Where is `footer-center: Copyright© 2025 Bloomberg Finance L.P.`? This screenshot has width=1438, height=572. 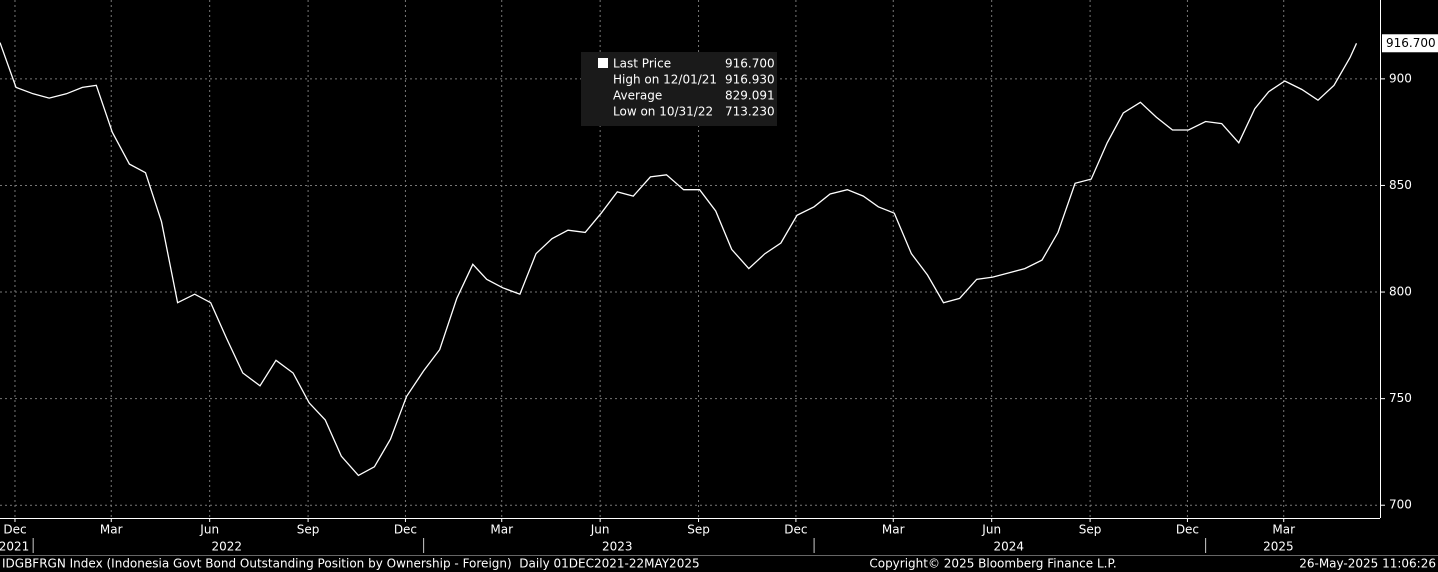 footer-center: Copyright© 2025 Bloomberg Finance L.P. is located at coordinates (992, 564).